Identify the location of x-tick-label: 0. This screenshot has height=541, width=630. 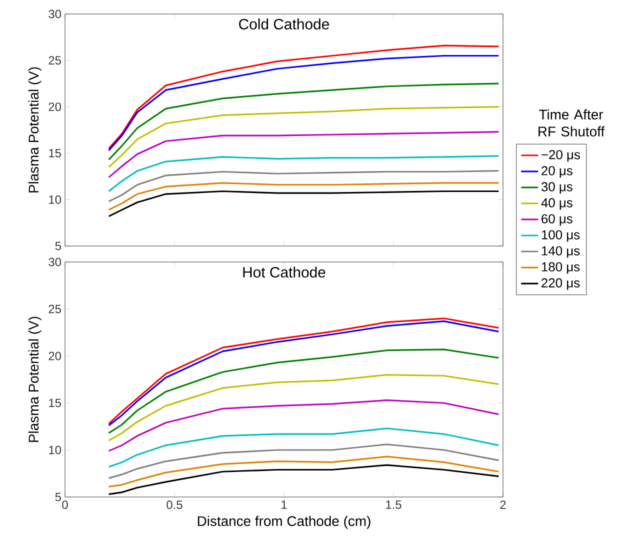
(65, 504).